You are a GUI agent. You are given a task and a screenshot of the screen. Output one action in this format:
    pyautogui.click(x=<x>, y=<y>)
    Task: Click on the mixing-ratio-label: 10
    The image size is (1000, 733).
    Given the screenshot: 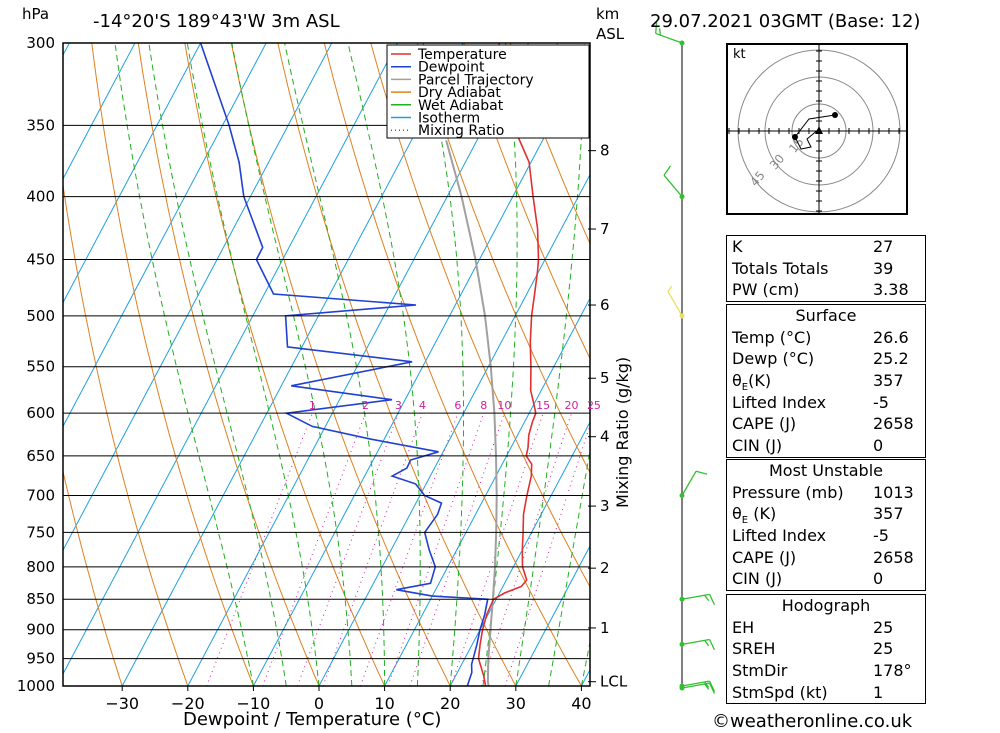 What is the action you would take?
    pyautogui.click(x=504, y=405)
    